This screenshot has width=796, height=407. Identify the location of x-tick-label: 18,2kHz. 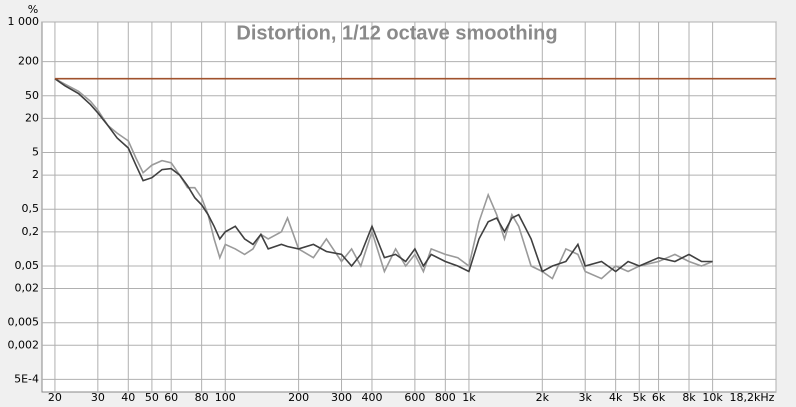
(752, 397).